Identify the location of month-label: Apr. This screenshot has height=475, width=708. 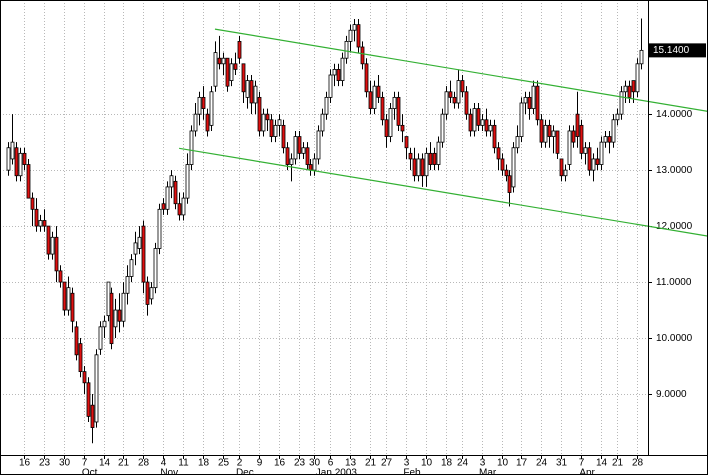
(587, 471).